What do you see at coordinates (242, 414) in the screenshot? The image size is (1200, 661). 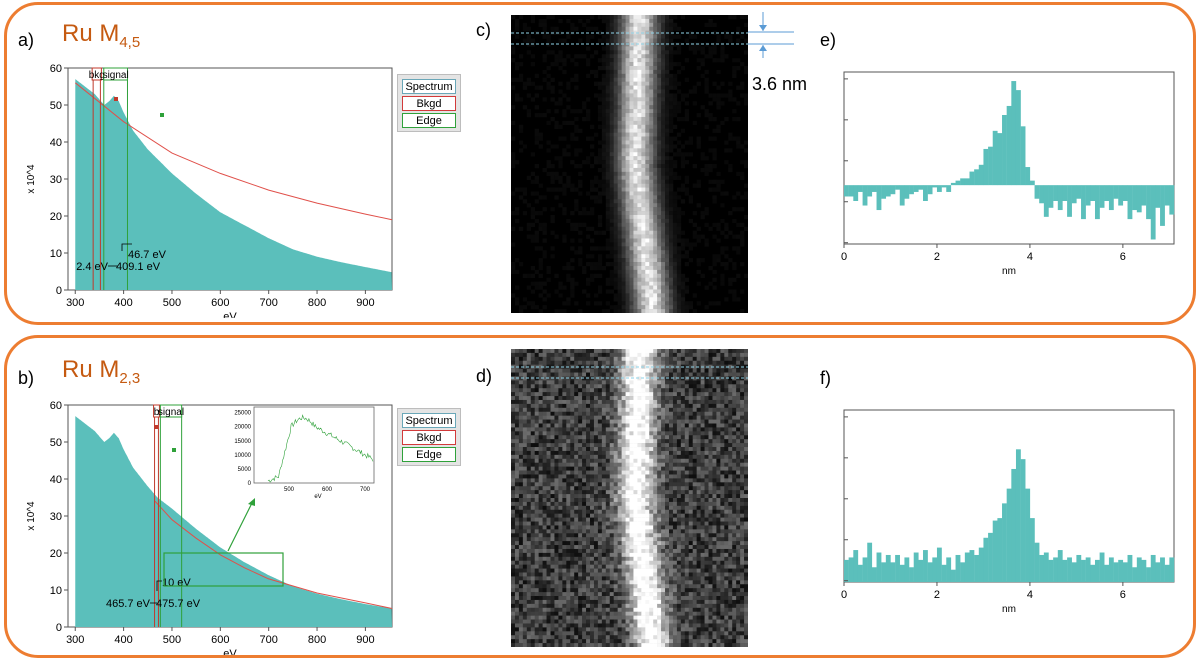 I see `inset-y-tick-label: 25000` at bounding box center [242, 414].